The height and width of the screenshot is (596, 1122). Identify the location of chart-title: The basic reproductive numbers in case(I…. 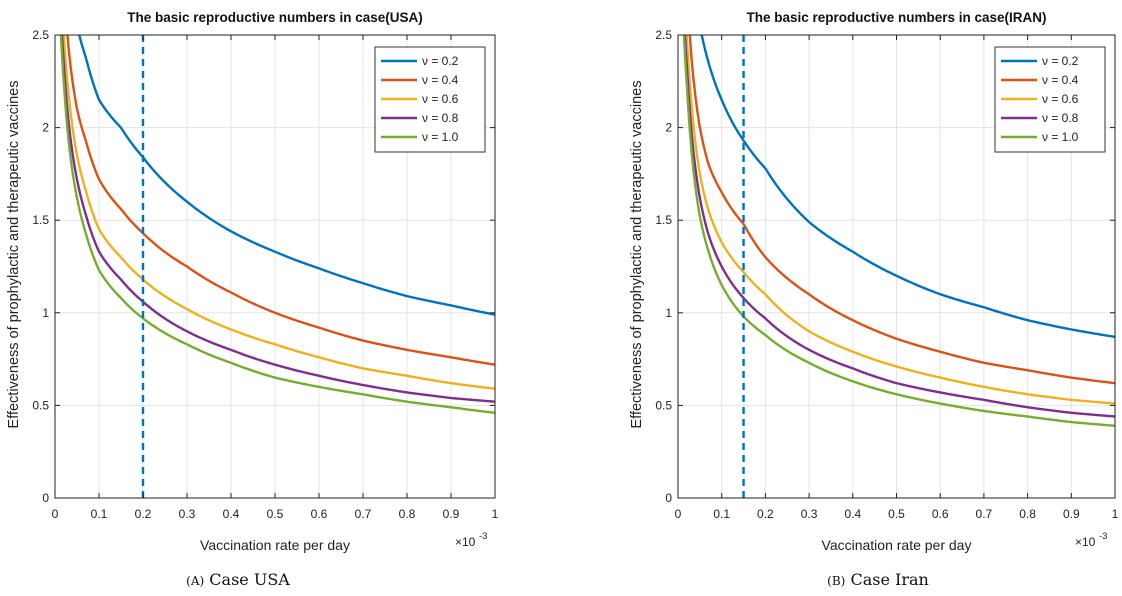
(896, 17).